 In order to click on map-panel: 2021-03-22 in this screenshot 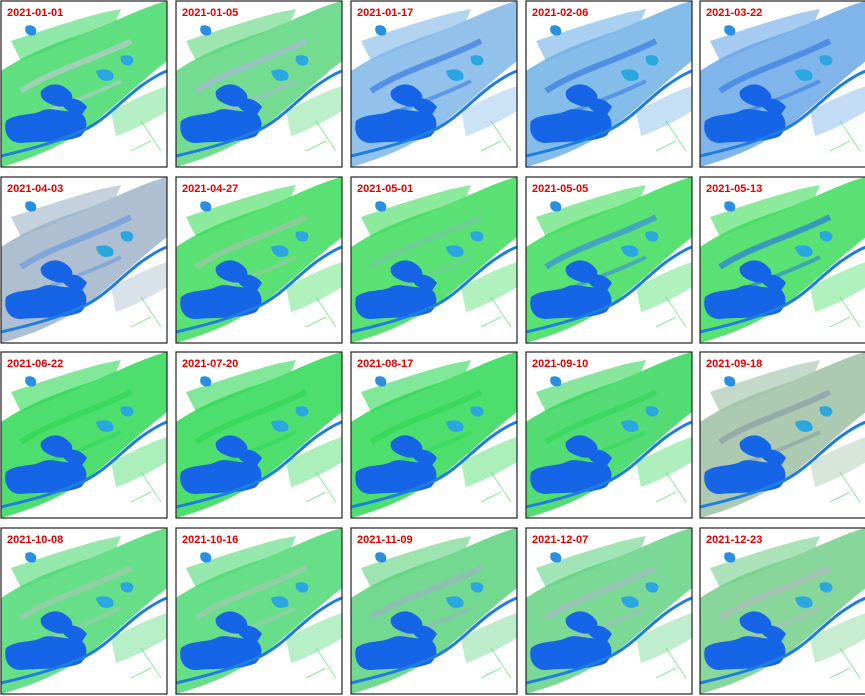, I will do `click(781, 84)`.